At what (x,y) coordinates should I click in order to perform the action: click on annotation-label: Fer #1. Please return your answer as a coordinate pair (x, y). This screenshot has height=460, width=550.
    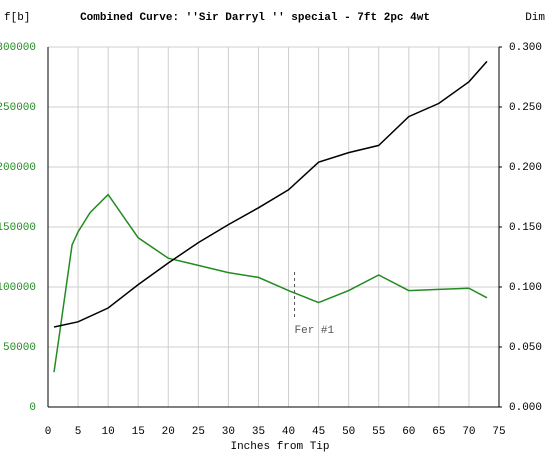
    Looking at the image, I should click on (315, 331).